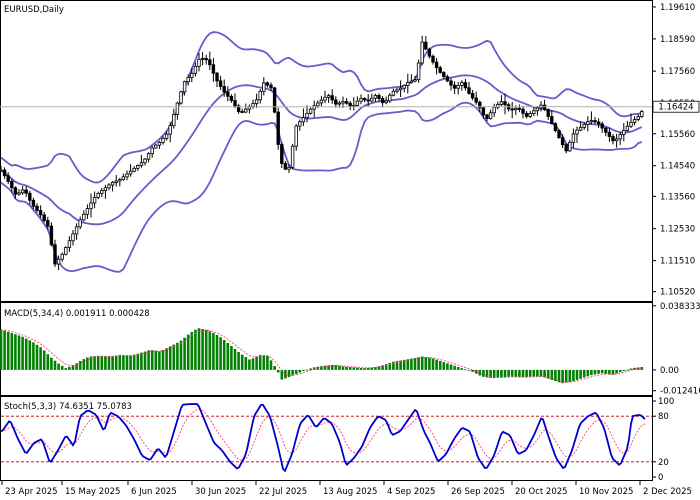 The image size is (700, 500). I want to click on time-tick-label: 15 May 2025, so click(92, 492).